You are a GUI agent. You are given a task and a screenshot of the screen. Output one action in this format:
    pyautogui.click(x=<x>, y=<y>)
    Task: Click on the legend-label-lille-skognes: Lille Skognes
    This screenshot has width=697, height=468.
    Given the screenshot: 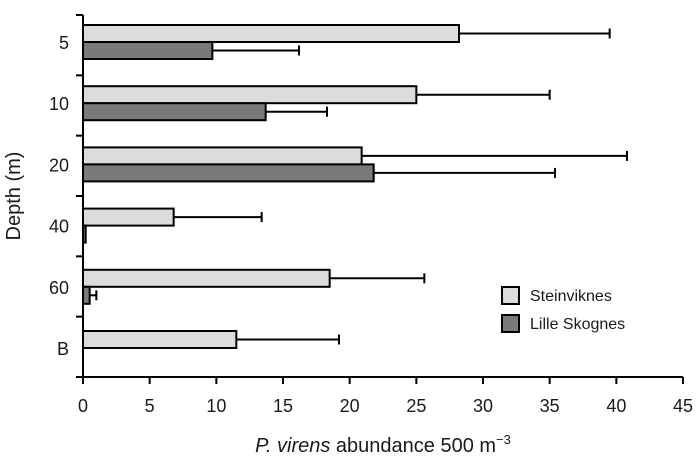 What is the action you would take?
    pyautogui.click(x=577, y=324)
    